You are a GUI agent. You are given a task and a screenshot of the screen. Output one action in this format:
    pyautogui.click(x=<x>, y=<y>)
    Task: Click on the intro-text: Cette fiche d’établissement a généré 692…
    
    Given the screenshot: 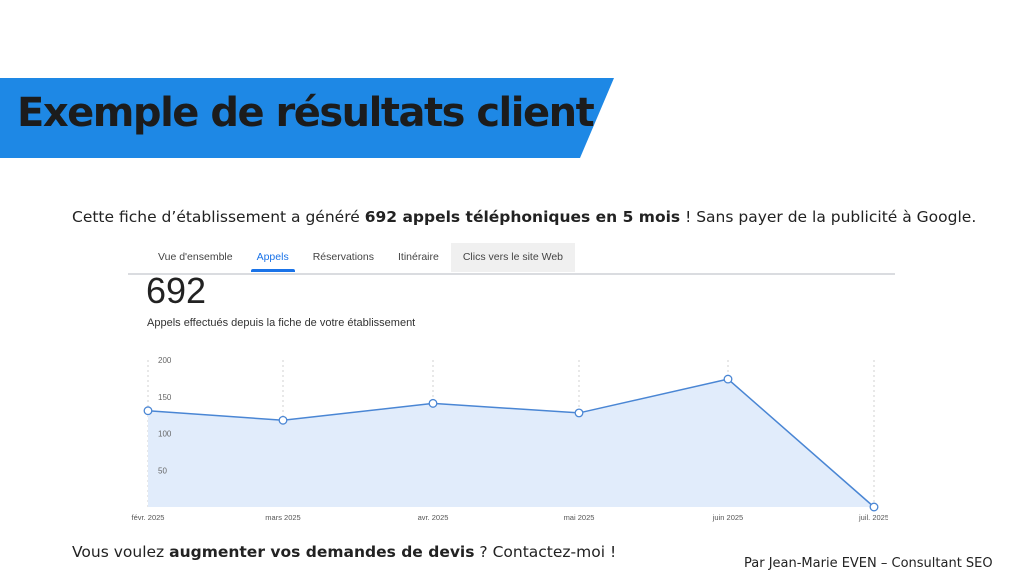 What is the action you would take?
    pyautogui.click(x=524, y=217)
    